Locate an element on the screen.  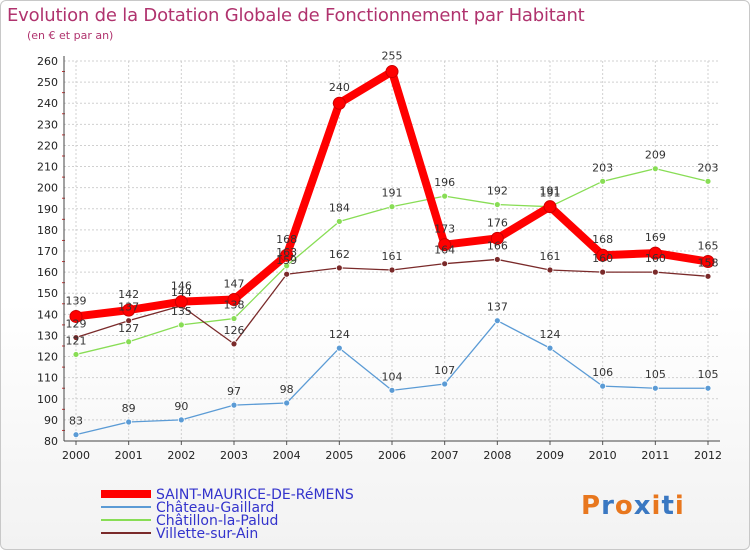
data-label: 168 is located at coordinates (602, 239).